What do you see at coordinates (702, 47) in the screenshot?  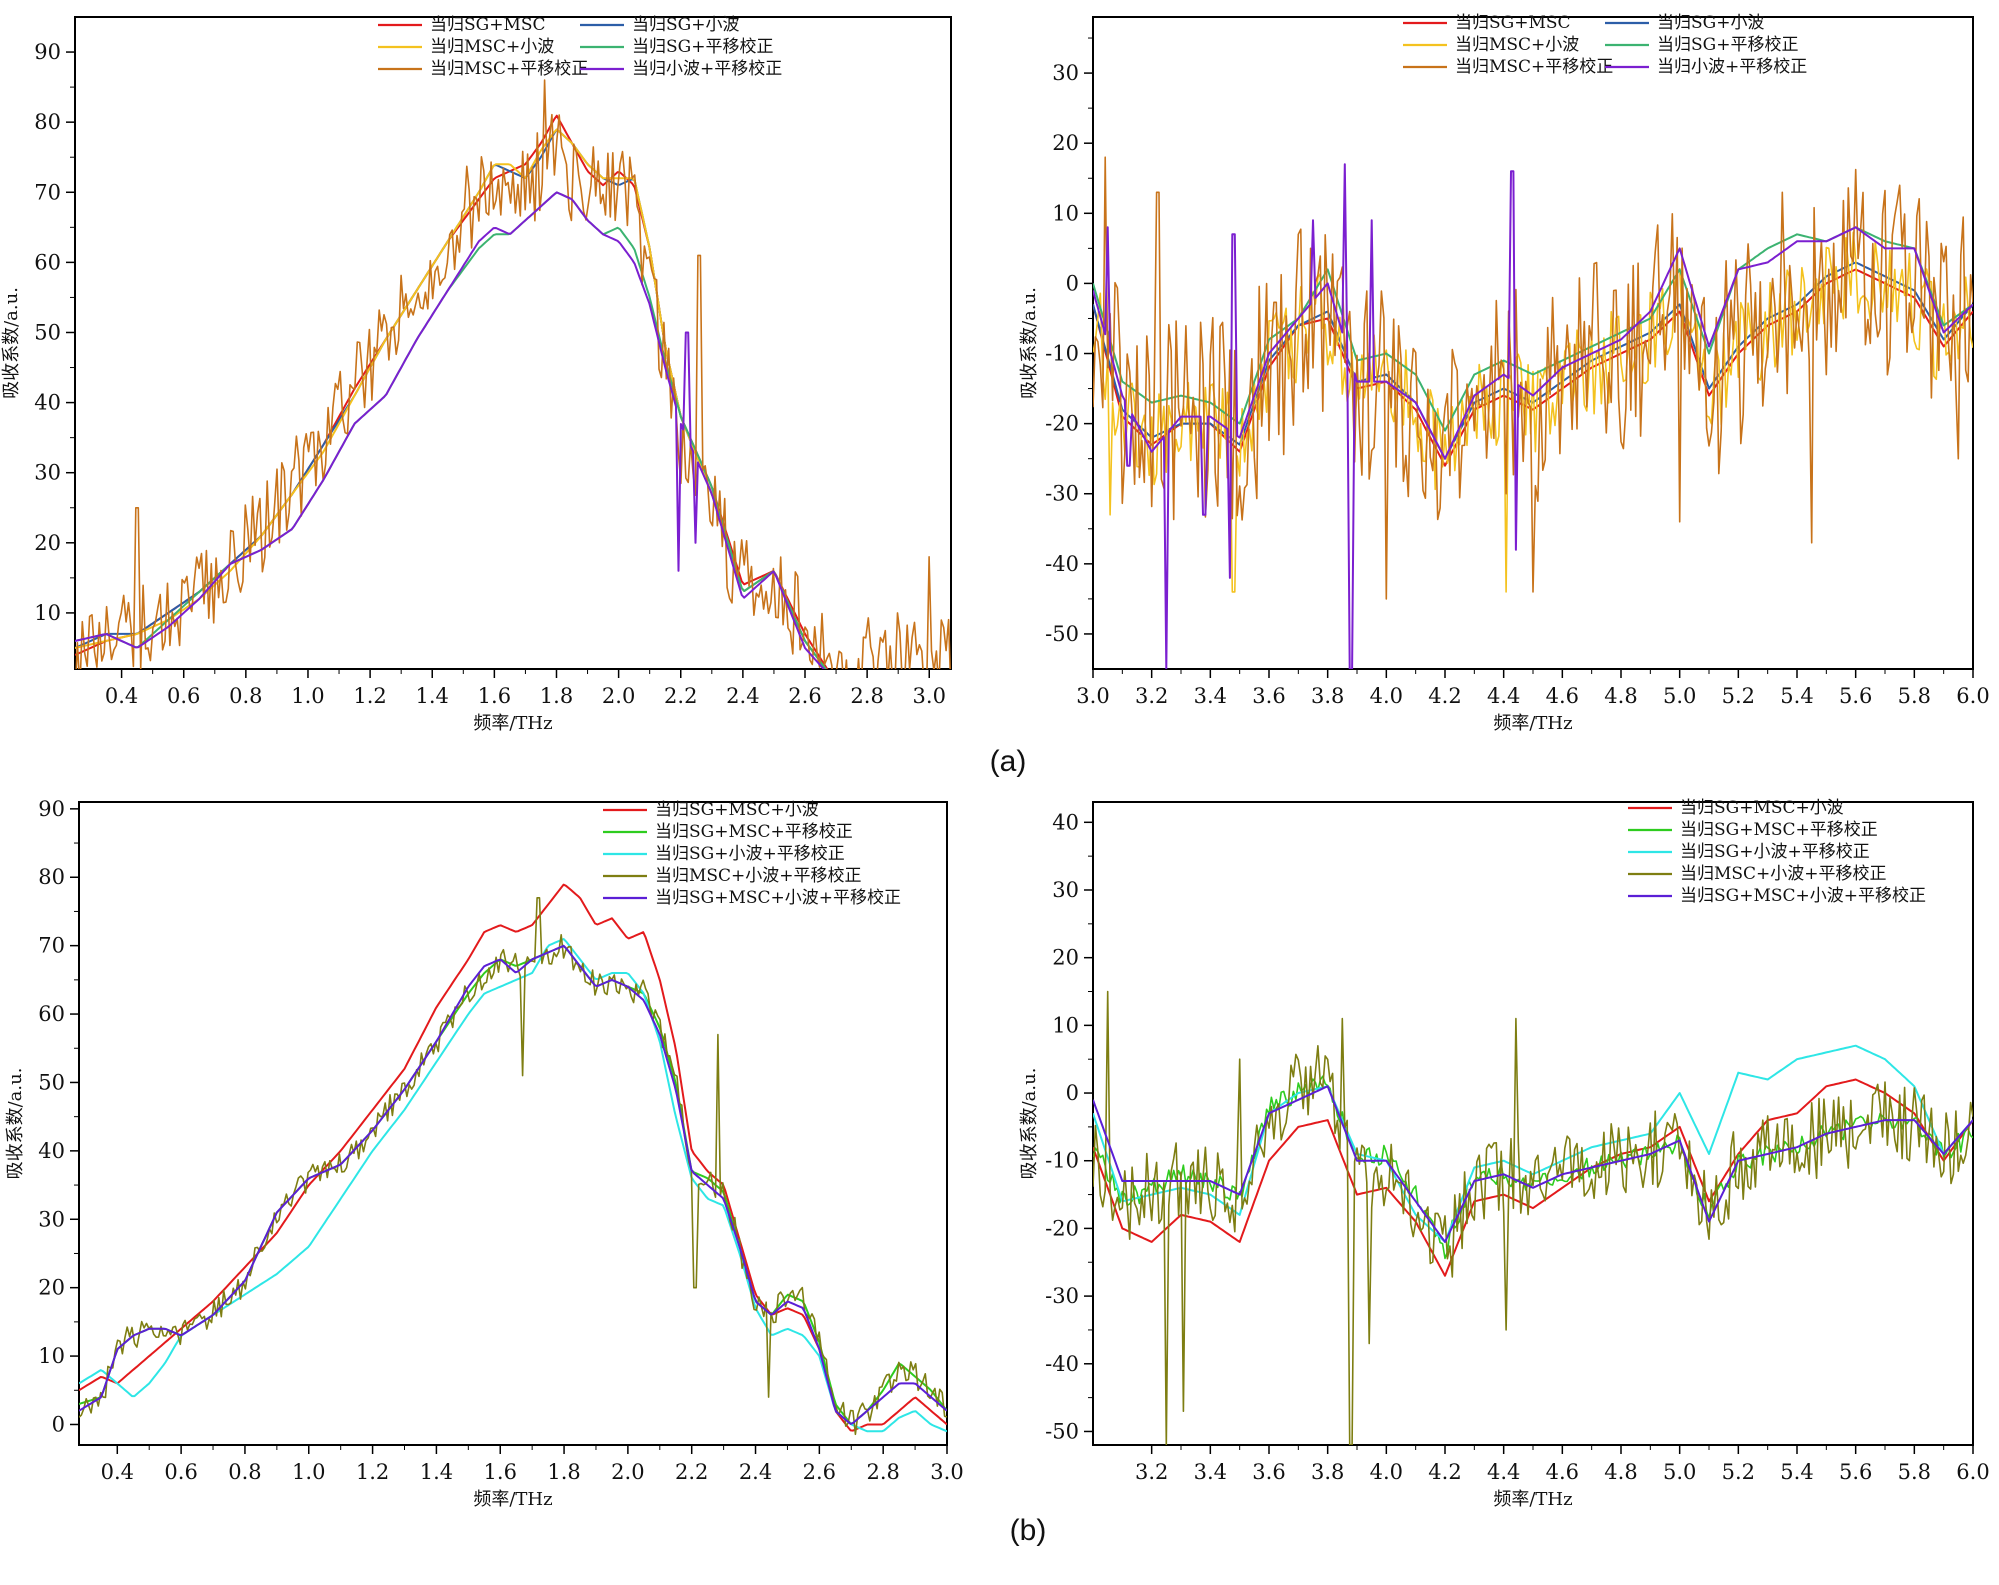 I see `legend-label: 当归SG+平移校正` at bounding box center [702, 47].